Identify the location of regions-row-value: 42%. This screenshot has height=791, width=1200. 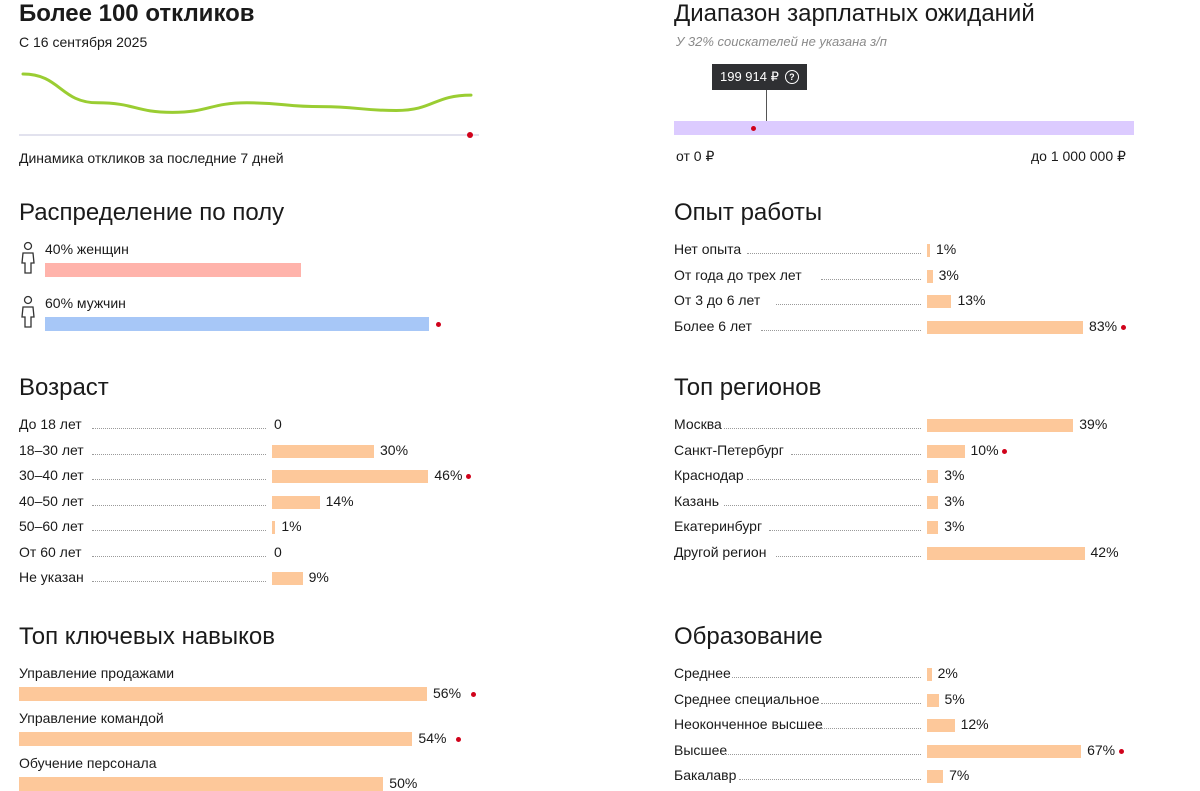
(1104, 551).